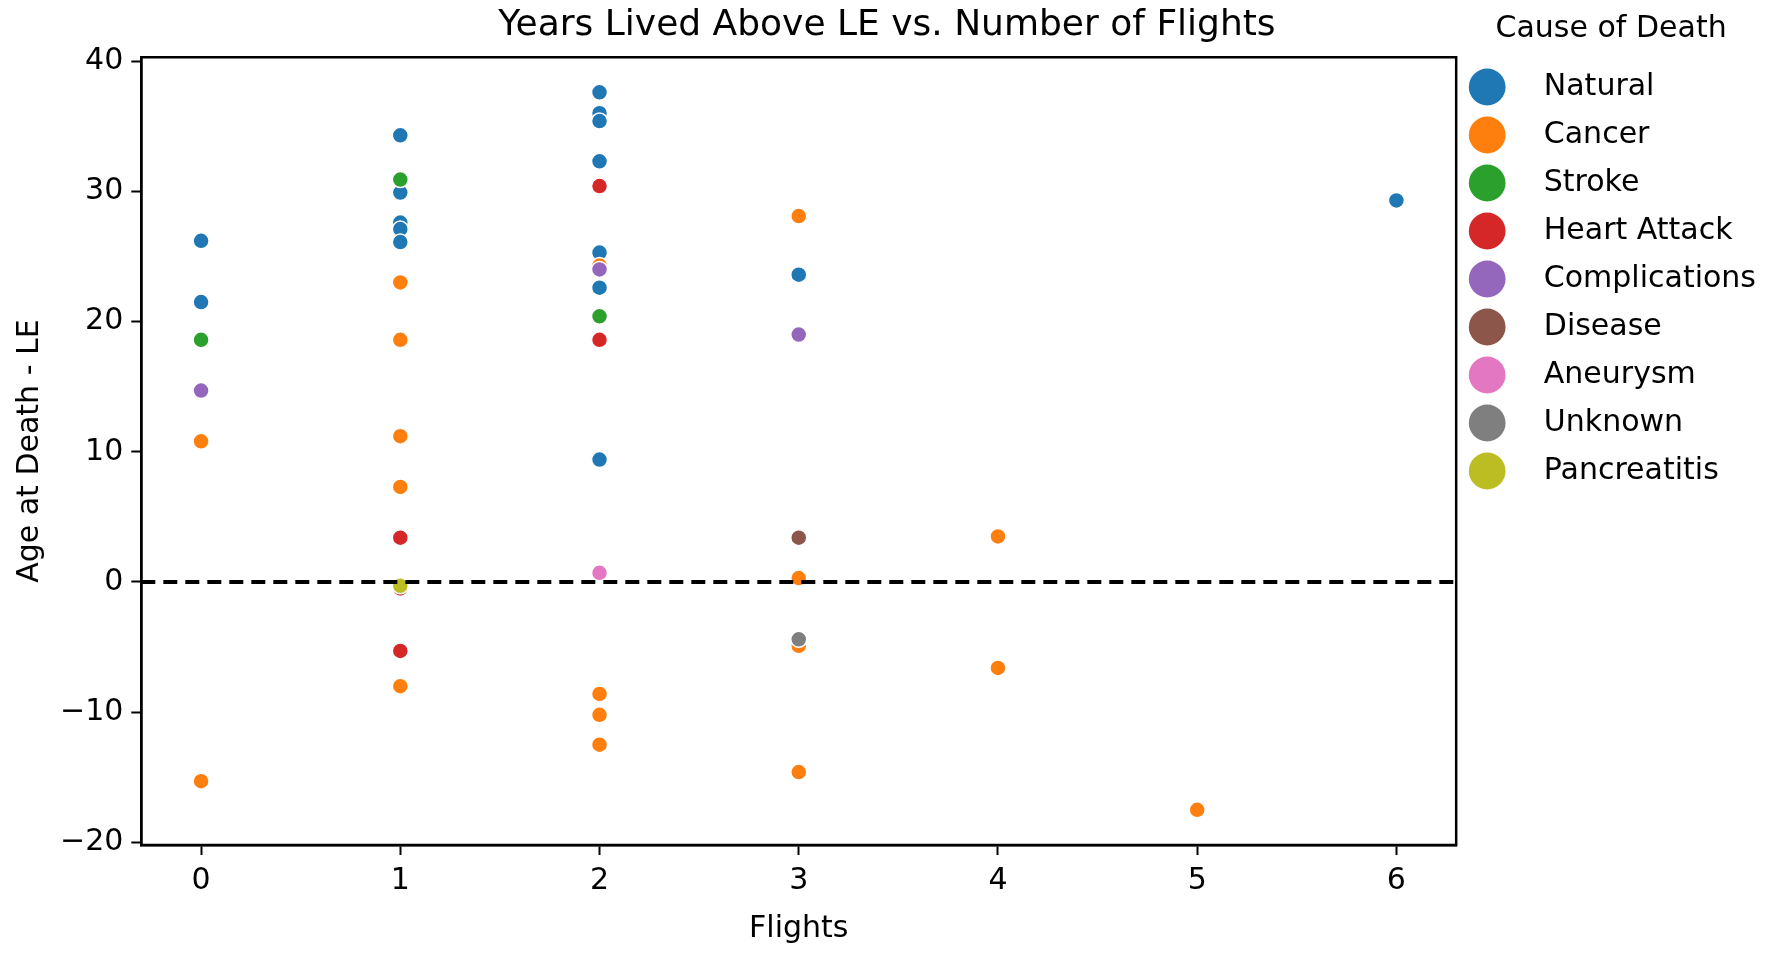 The image size is (1776, 961). I want to click on legend-label: Disease, so click(1588, 324).